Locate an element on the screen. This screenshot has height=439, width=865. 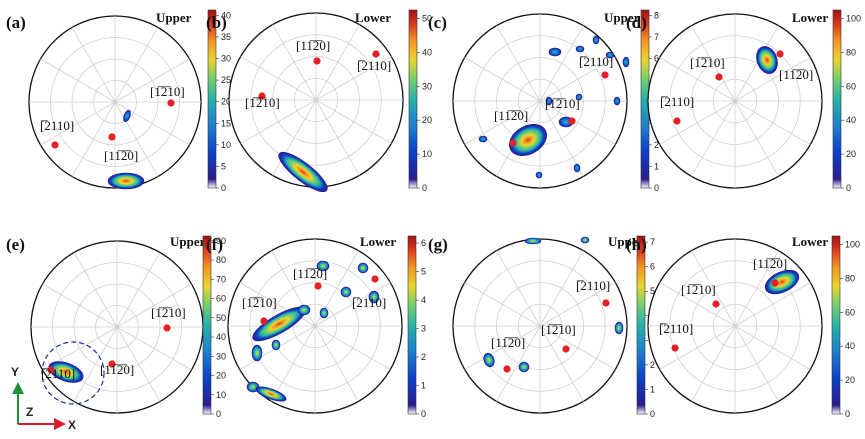
pole-figure-f: [11̅2̅0] [1̅2̅10] [̅2110] (f) Lower 0 1 2 3 4 5 6 is located at coordinates (316, 326).